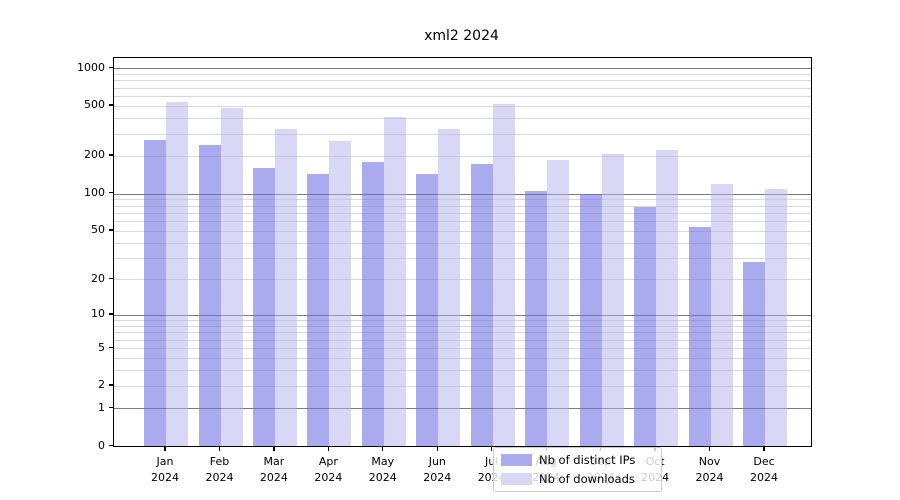  What do you see at coordinates (427, 309) in the screenshot?
I see `bar-distinct-ips-jun` at bounding box center [427, 309].